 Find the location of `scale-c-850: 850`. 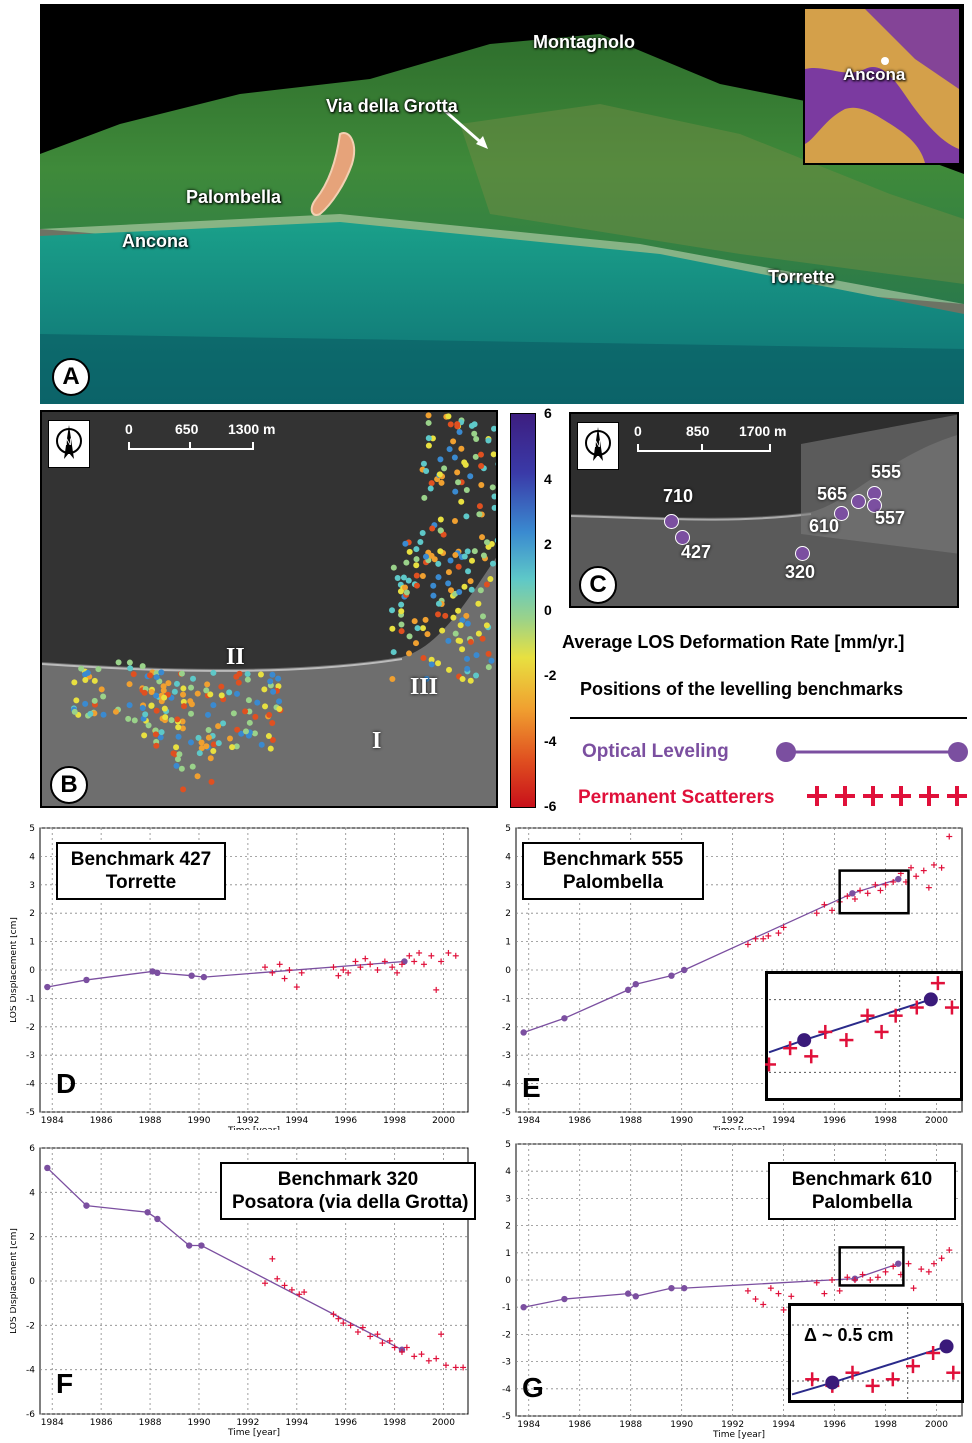

scale-c-850: 850 is located at coordinates (698, 431).